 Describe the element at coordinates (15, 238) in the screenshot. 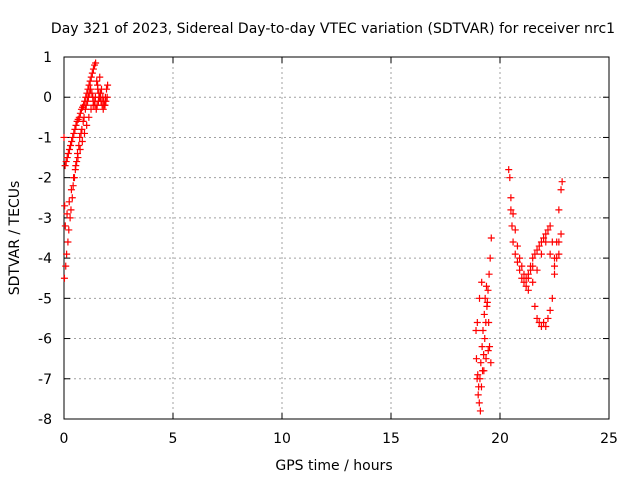

I see `y-axis-label: SDTVAR / TECUs` at that location.